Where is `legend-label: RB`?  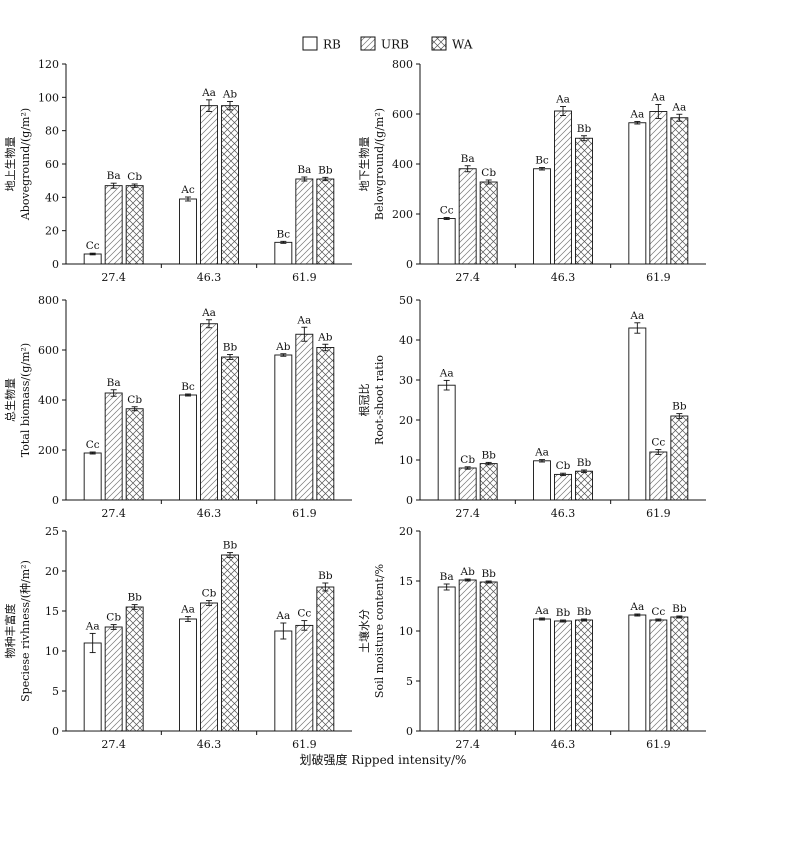 legend-label: RB is located at coordinates (332, 45).